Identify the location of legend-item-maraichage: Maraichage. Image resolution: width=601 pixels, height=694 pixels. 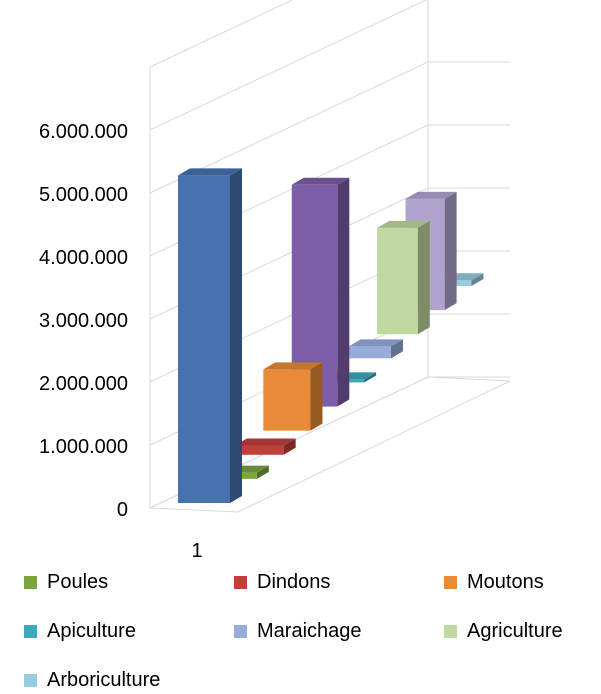
(298, 631).